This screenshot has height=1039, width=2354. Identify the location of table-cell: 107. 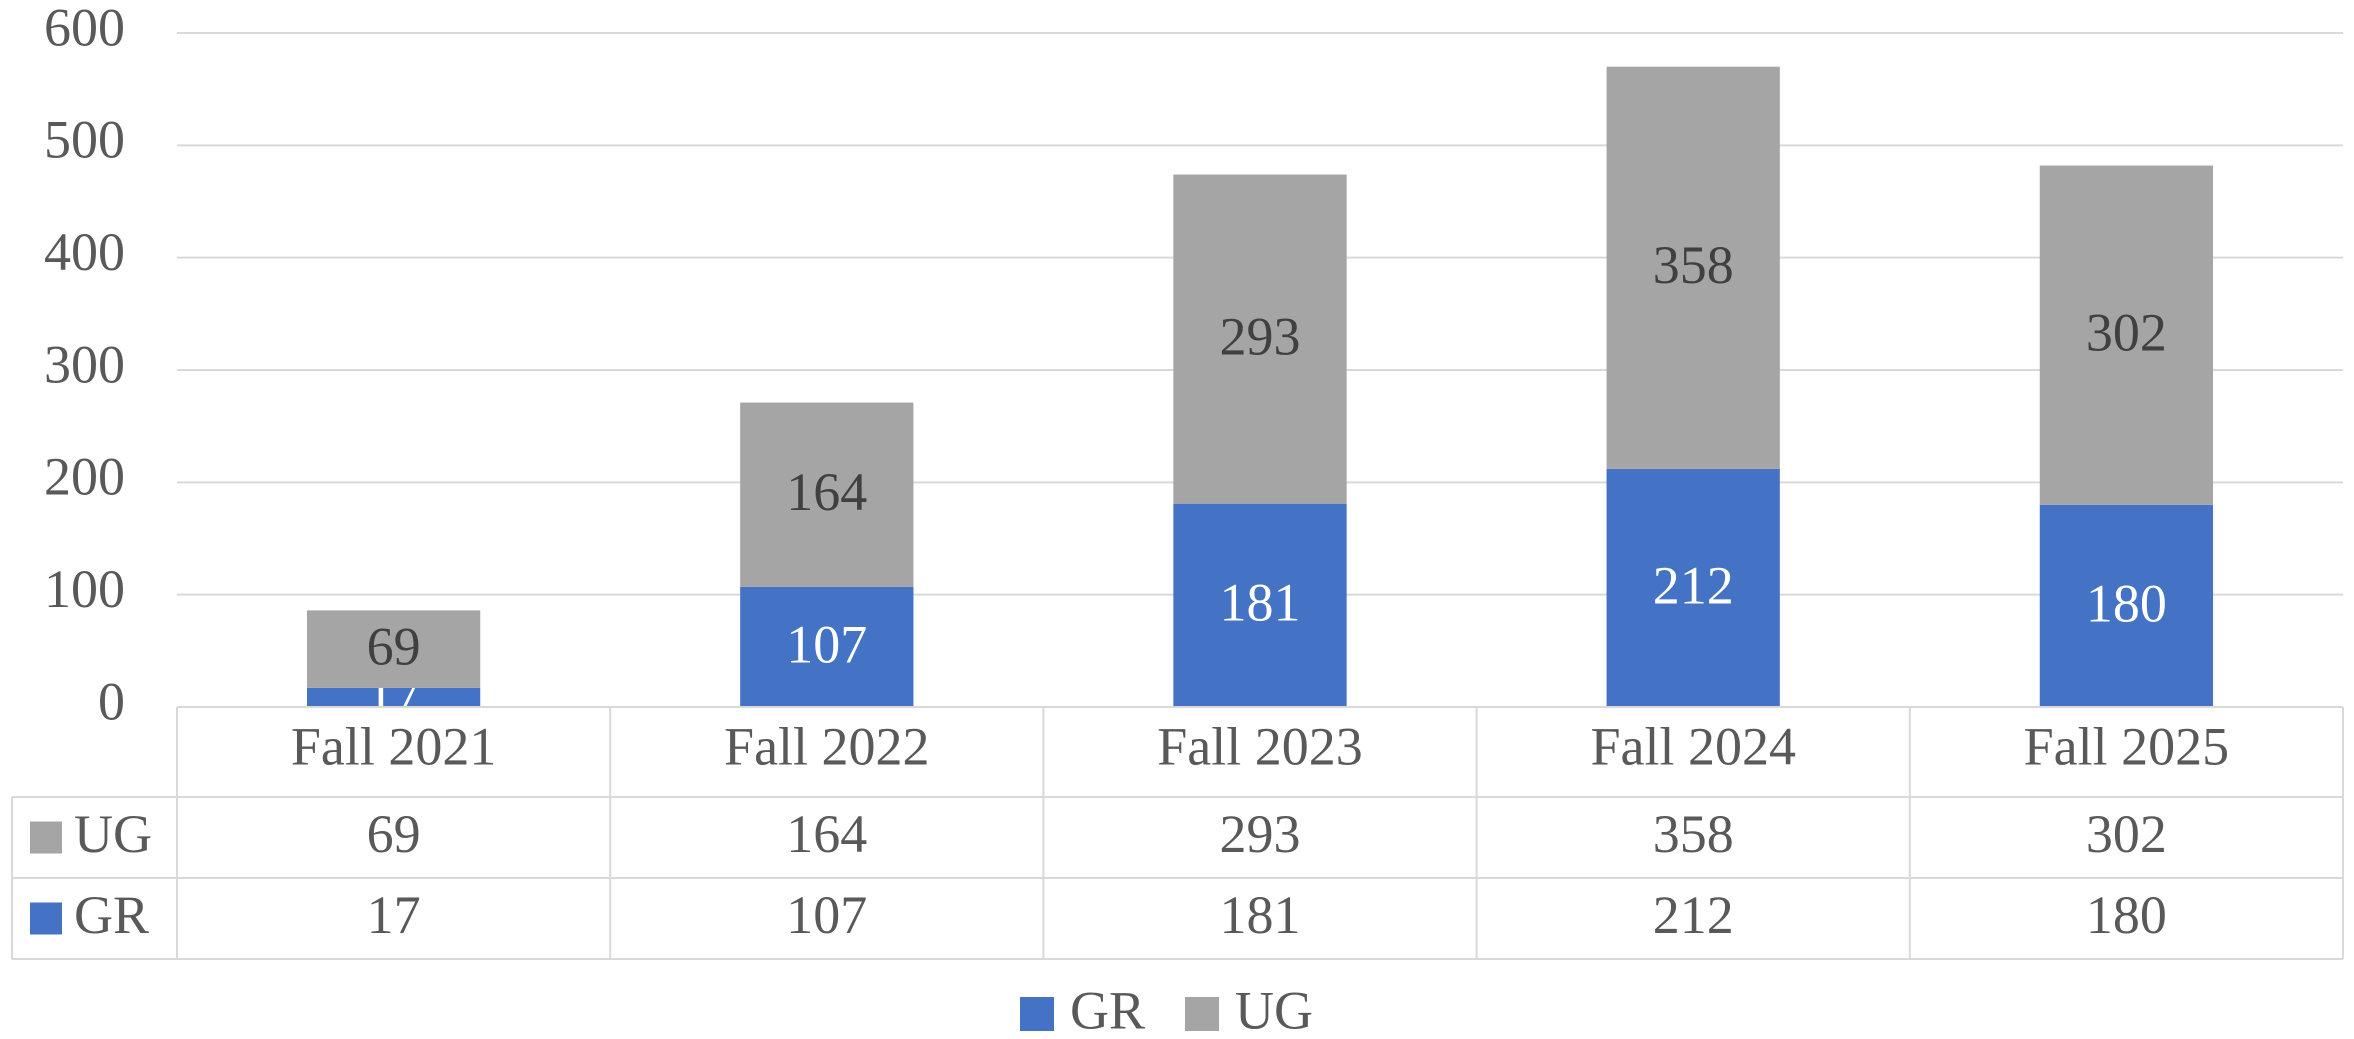
(826, 915).